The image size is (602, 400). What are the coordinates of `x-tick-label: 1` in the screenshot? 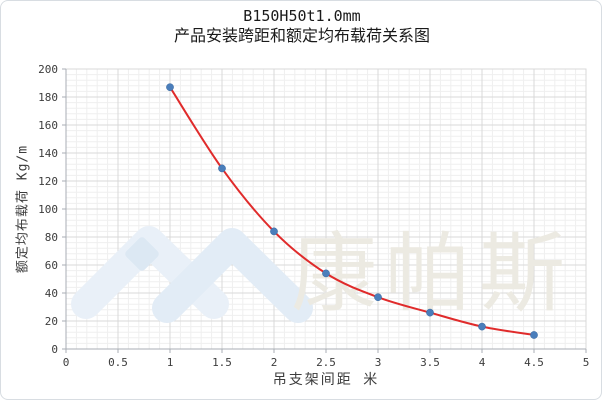 It's located at (170, 362).